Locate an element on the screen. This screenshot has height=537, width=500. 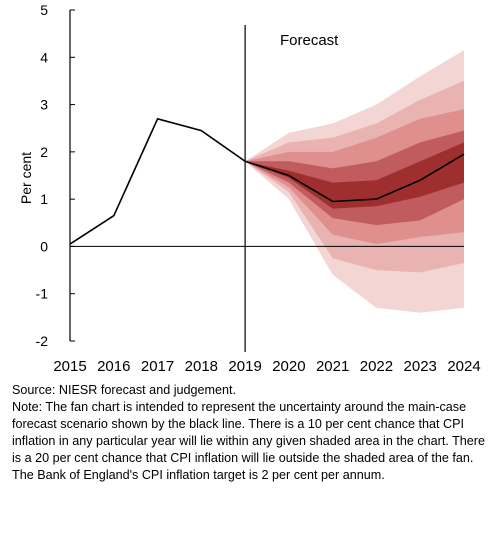
y-tick-label: 4 is located at coordinates (44, 57).